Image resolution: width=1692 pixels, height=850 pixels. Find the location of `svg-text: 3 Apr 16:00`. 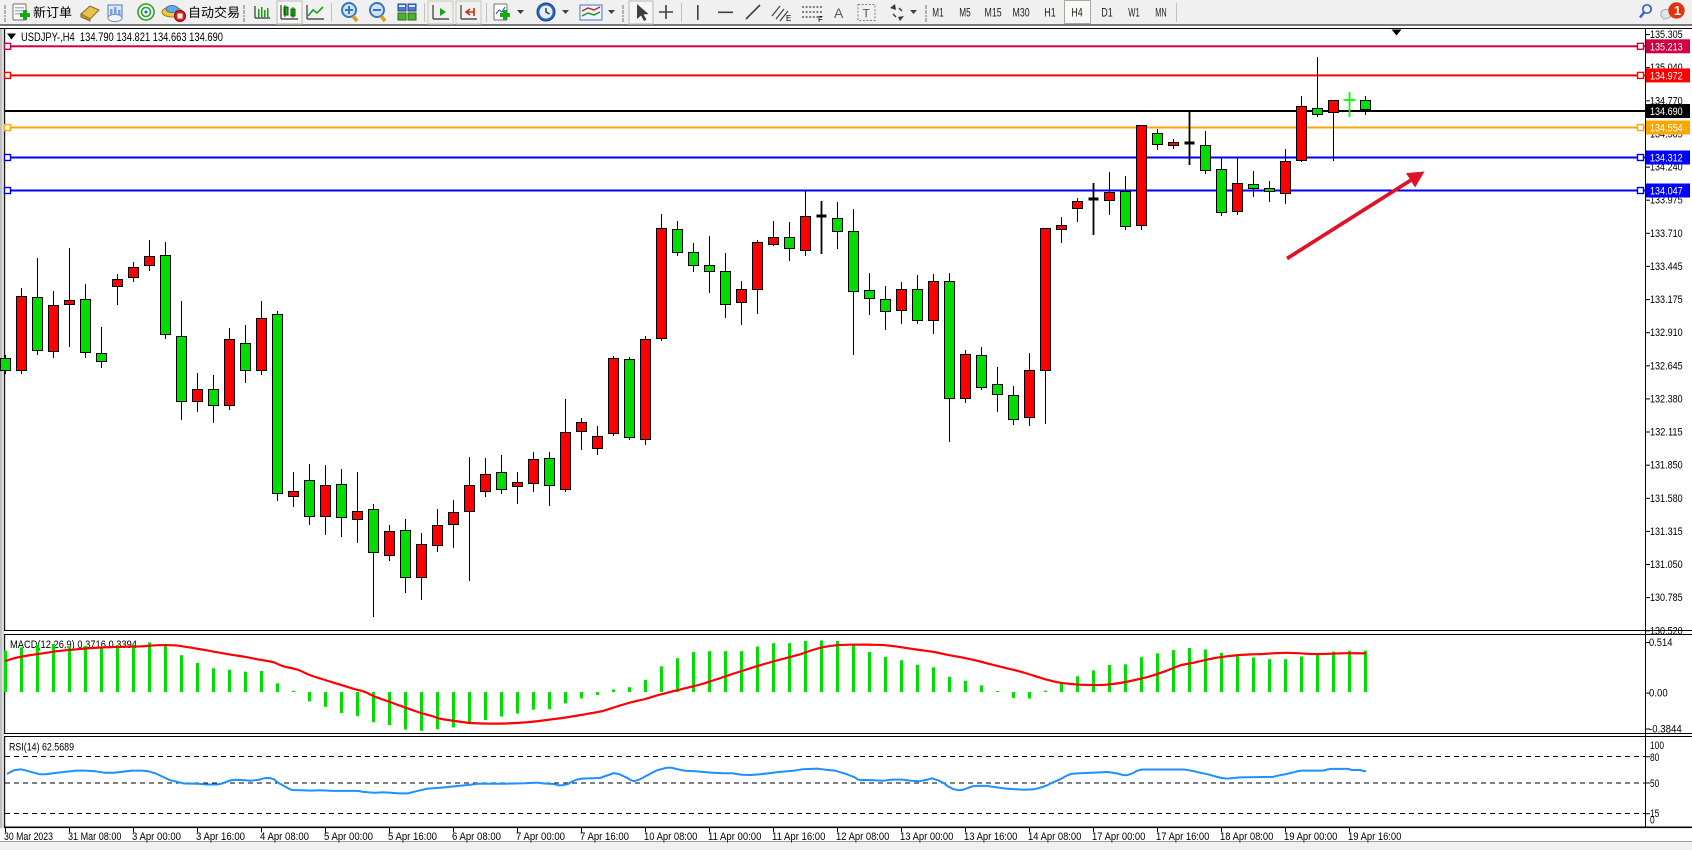

svg-text: 3 Apr 16:00 is located at coordinates (220, 837).